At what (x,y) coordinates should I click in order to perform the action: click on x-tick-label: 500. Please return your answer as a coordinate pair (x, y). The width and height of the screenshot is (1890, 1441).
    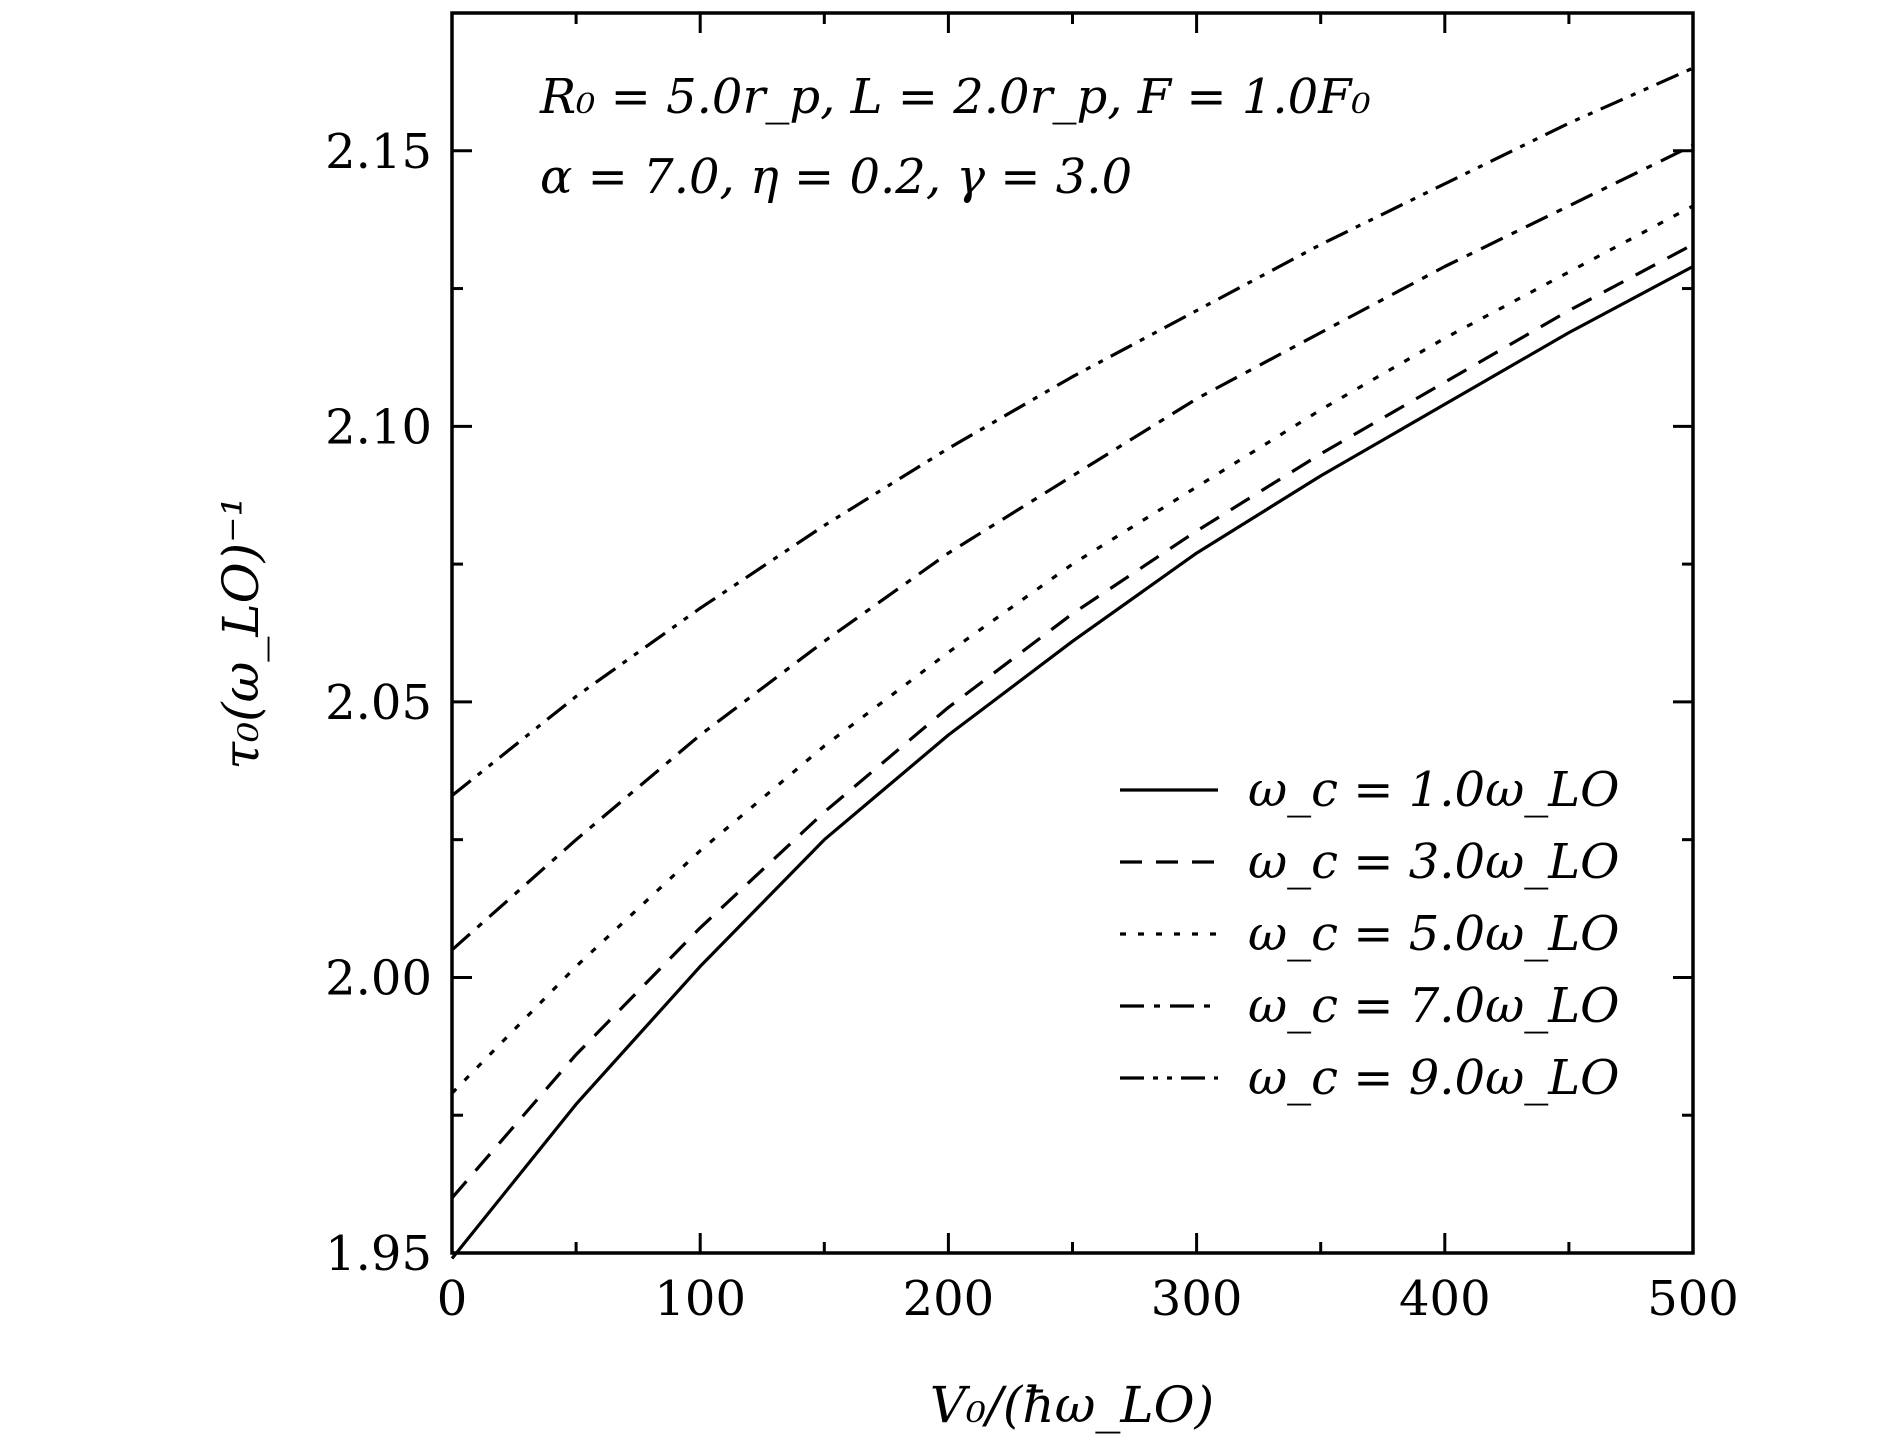
    Looking at the image, I should click on (1693, 1299).